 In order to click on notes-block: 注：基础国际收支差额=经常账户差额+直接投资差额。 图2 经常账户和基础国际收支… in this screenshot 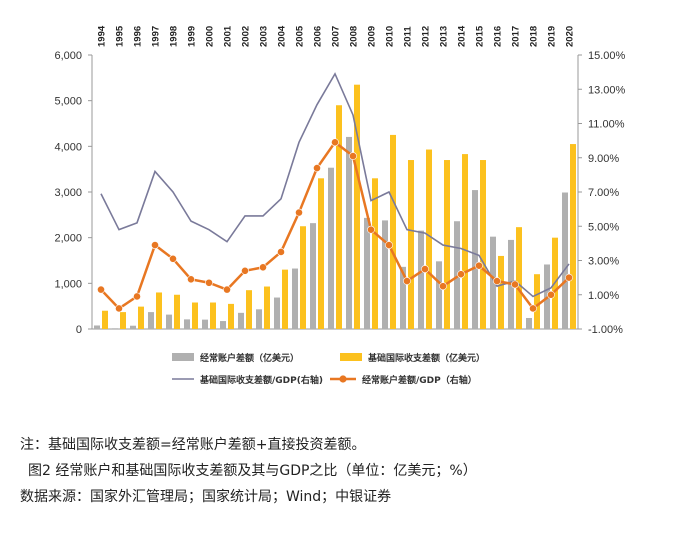, I will do `click(350, 471)`.